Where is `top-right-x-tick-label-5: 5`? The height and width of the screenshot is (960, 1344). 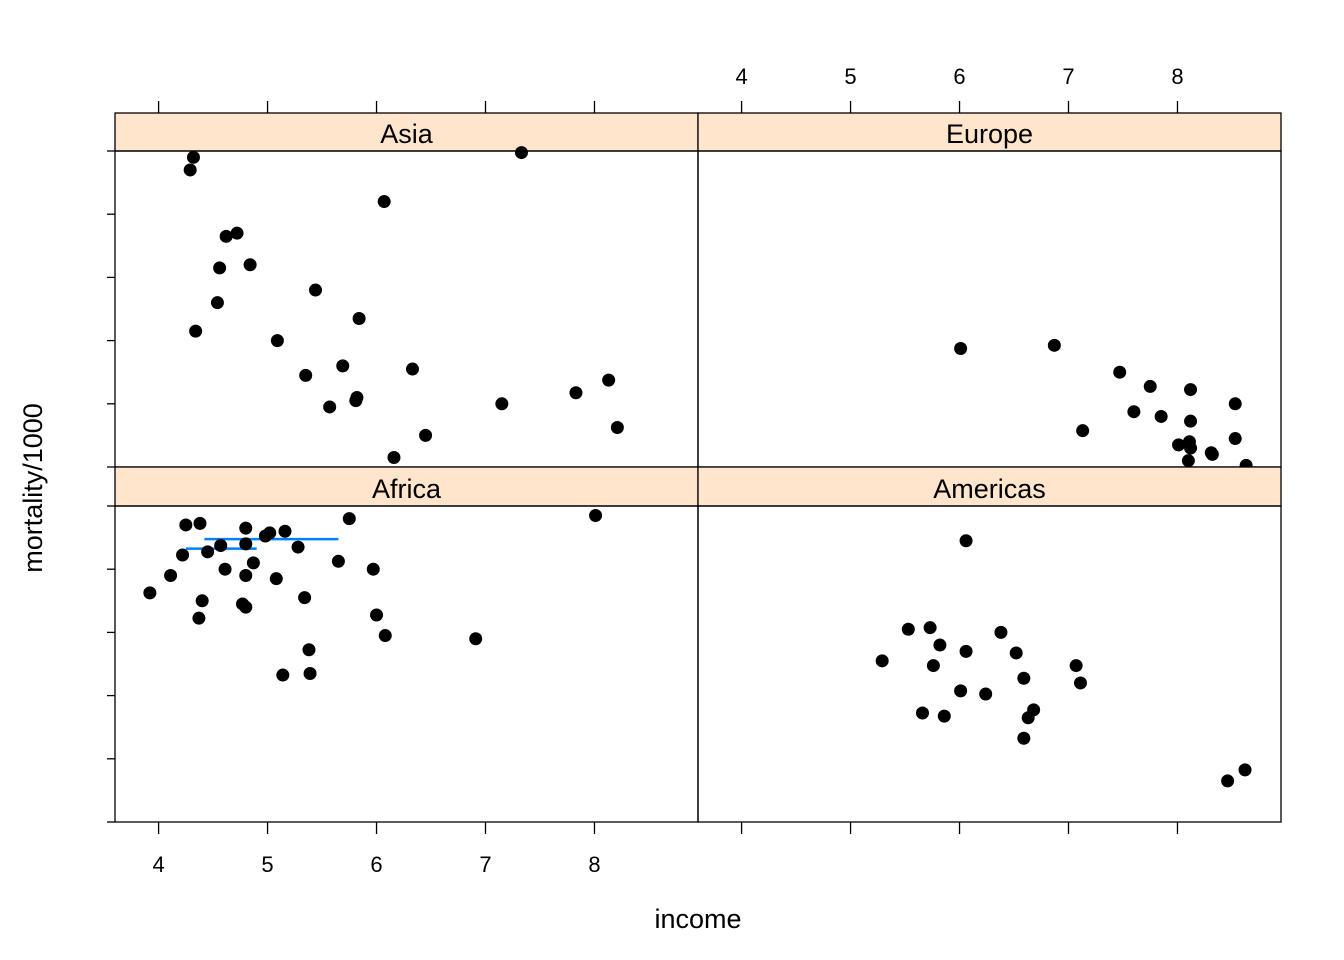
top-right-x-tick-label-5: 5 is located at coordinates (850, 76).